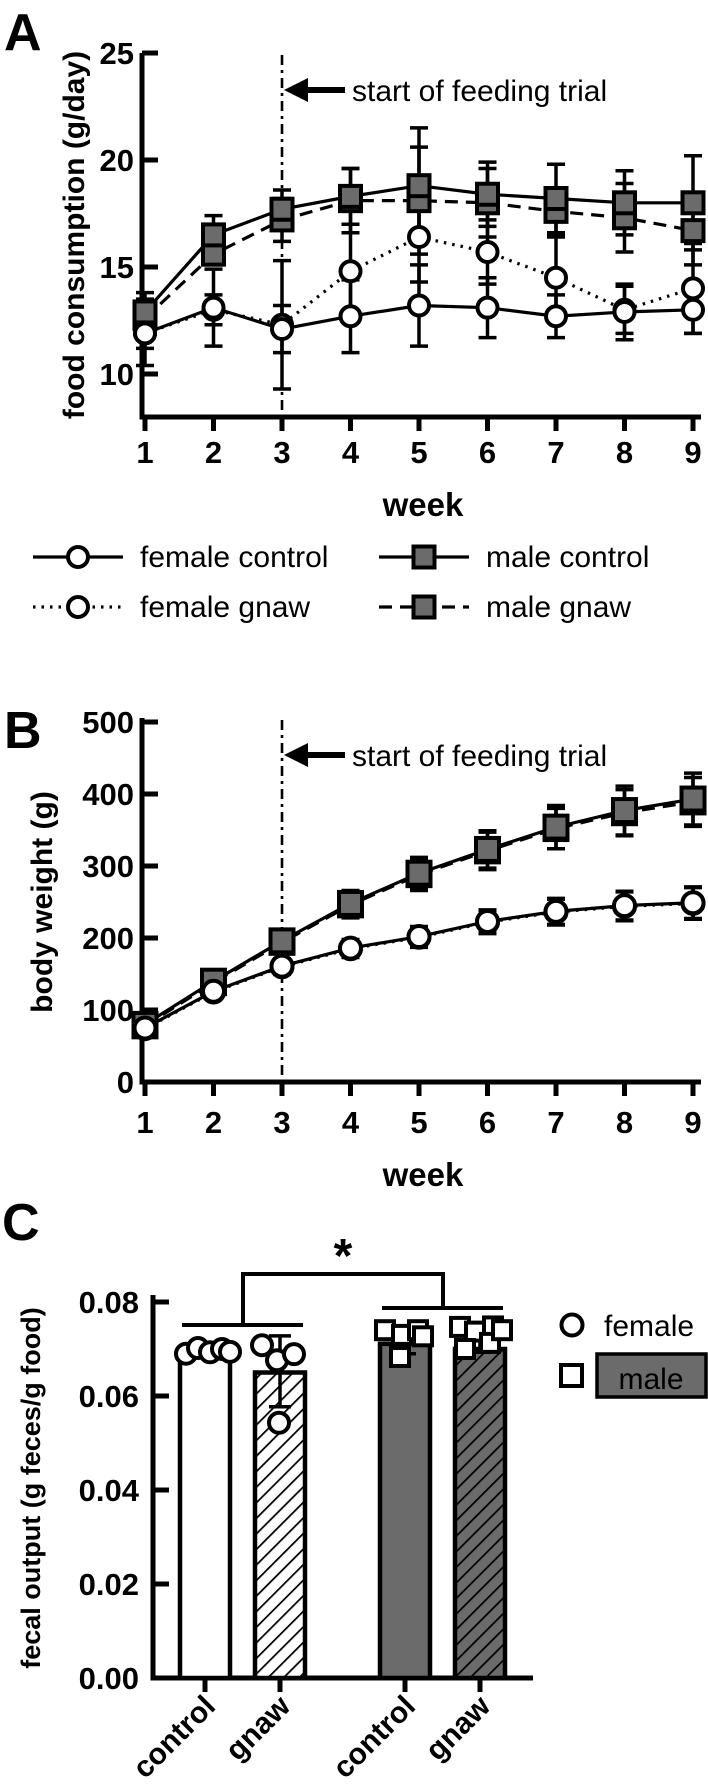 The image size is (708, 1784). Describe the element at coordinates (567, 557) in the screenshot. I see `legend-label: male control` at that location.